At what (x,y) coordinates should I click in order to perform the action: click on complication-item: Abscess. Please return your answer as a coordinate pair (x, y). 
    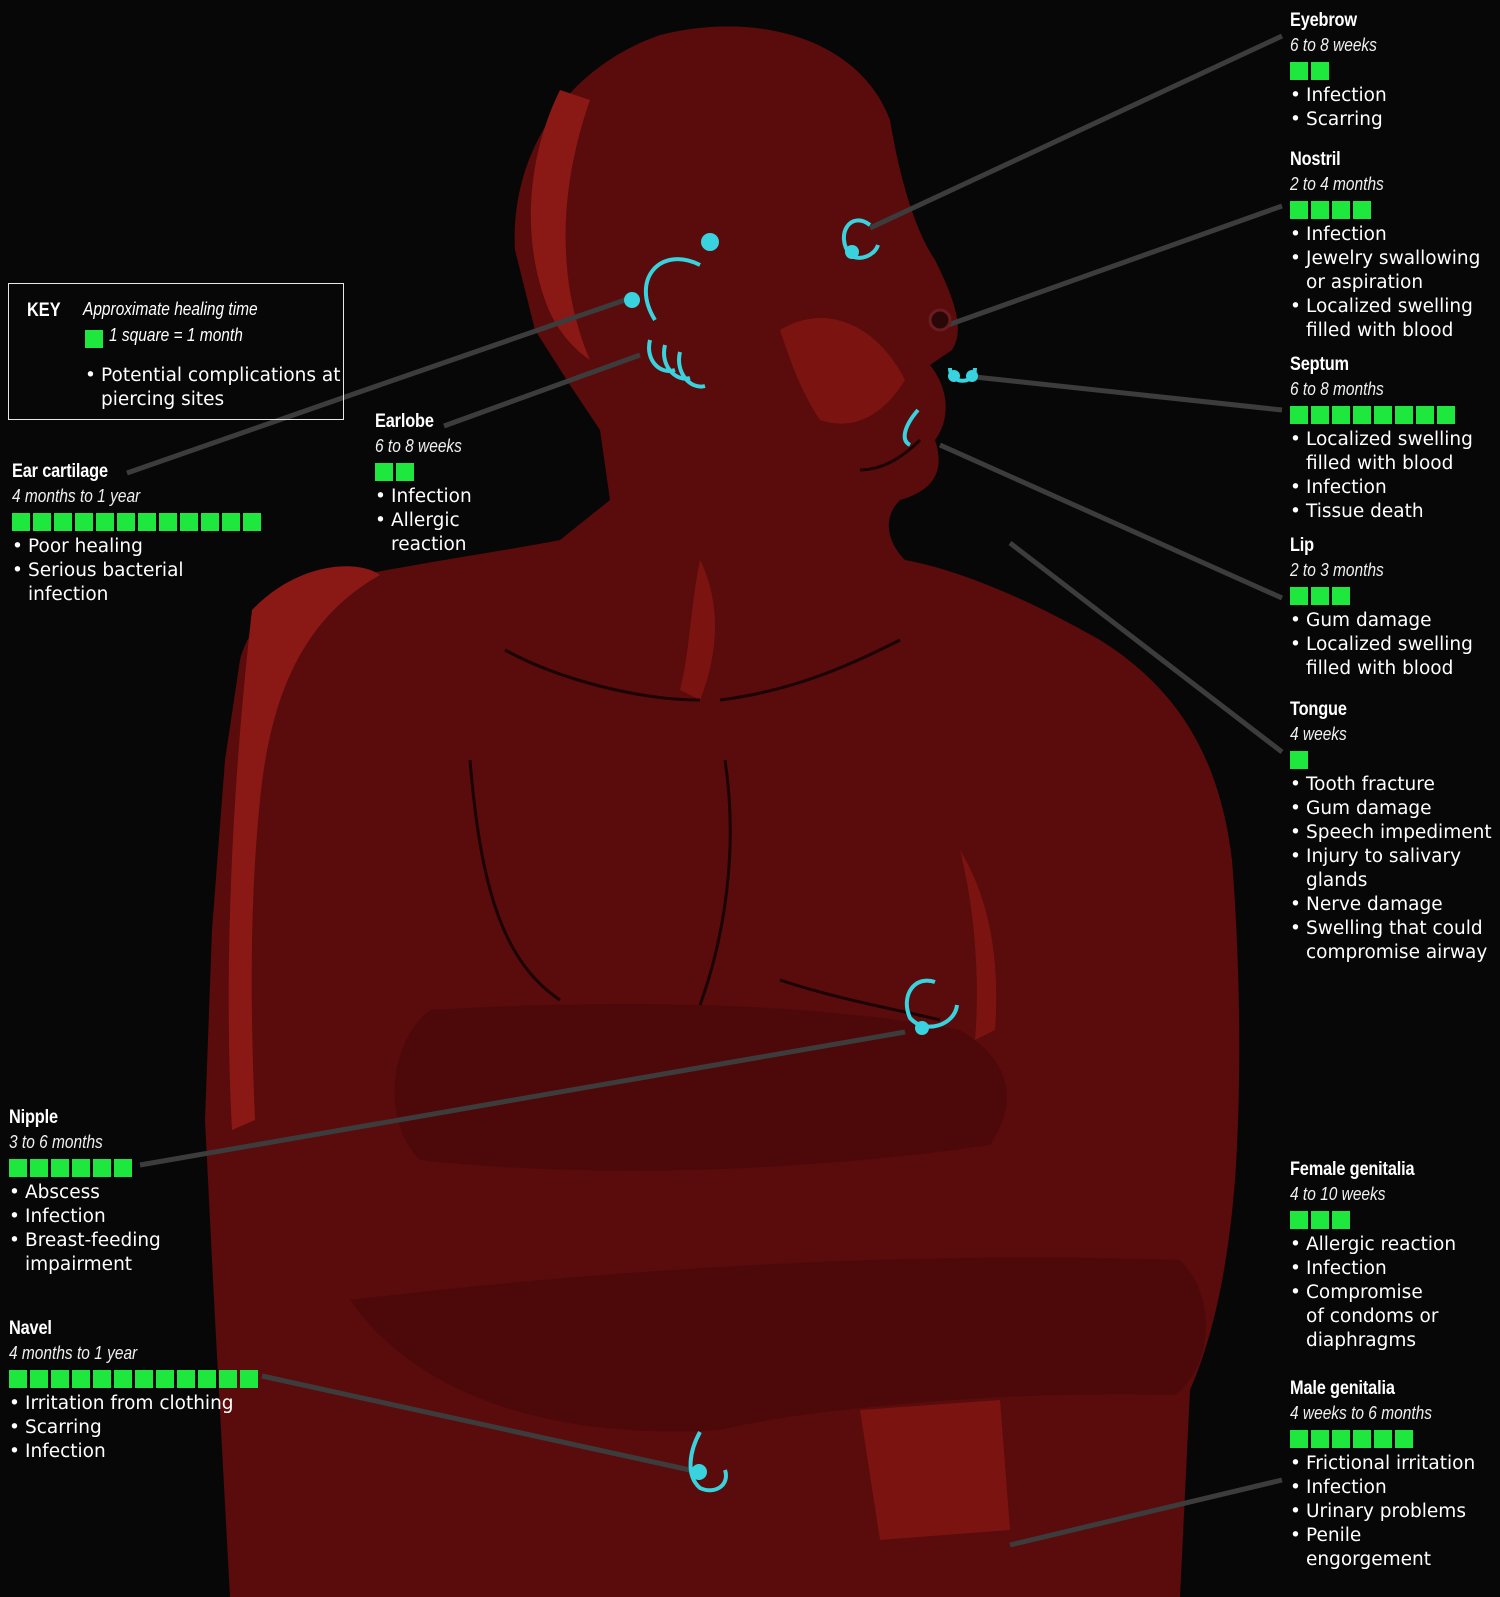
    Looking at the image, I should click on (85, 1193).